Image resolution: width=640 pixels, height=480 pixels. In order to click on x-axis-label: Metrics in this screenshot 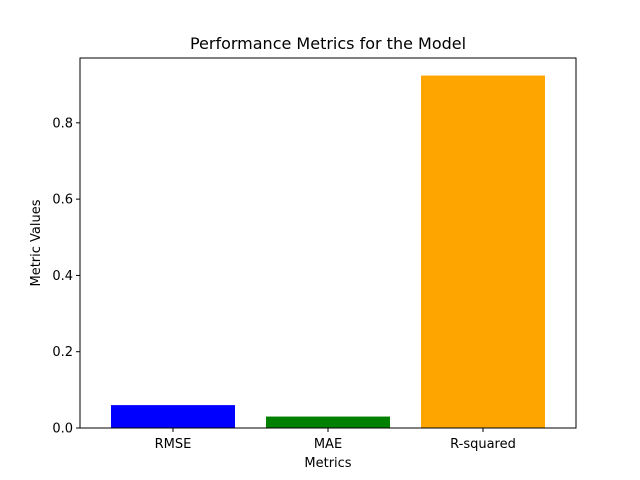, I will do `click(327, 463)`.